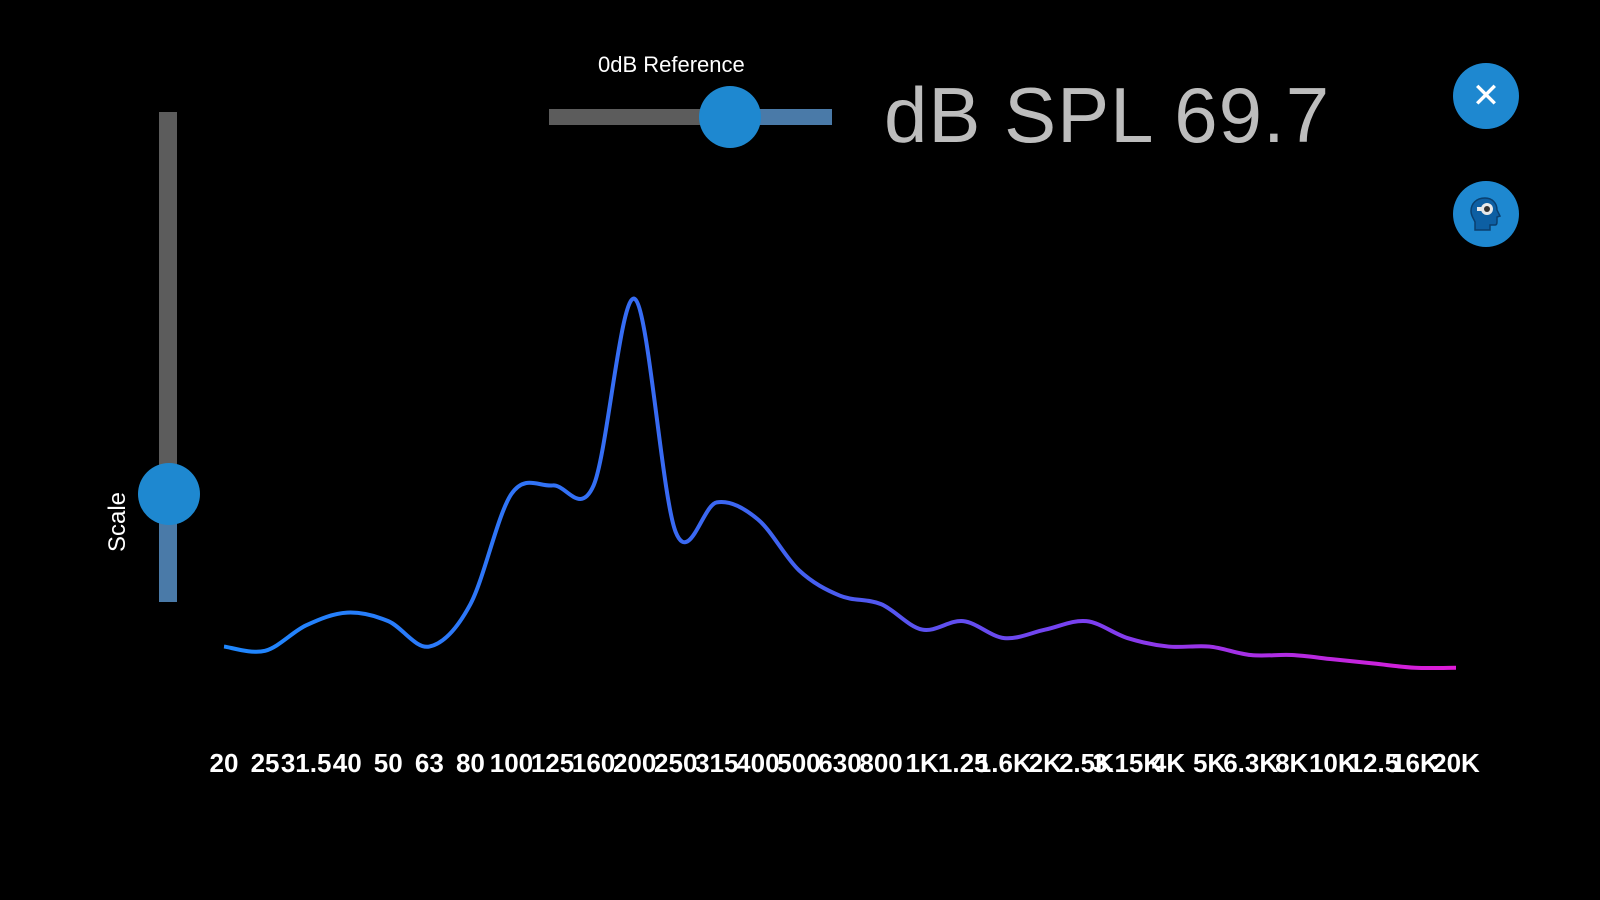 Image resolution: width=1600 pixels, height=900 pixels. I want to click on frequency-tick-label: 2.5K, so click(1086, 763).